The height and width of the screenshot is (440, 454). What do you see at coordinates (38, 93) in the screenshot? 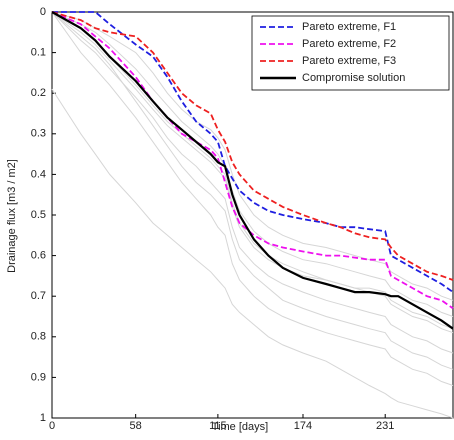
I see `y-tick-label: 0.2` at bounding box center [38, 93].